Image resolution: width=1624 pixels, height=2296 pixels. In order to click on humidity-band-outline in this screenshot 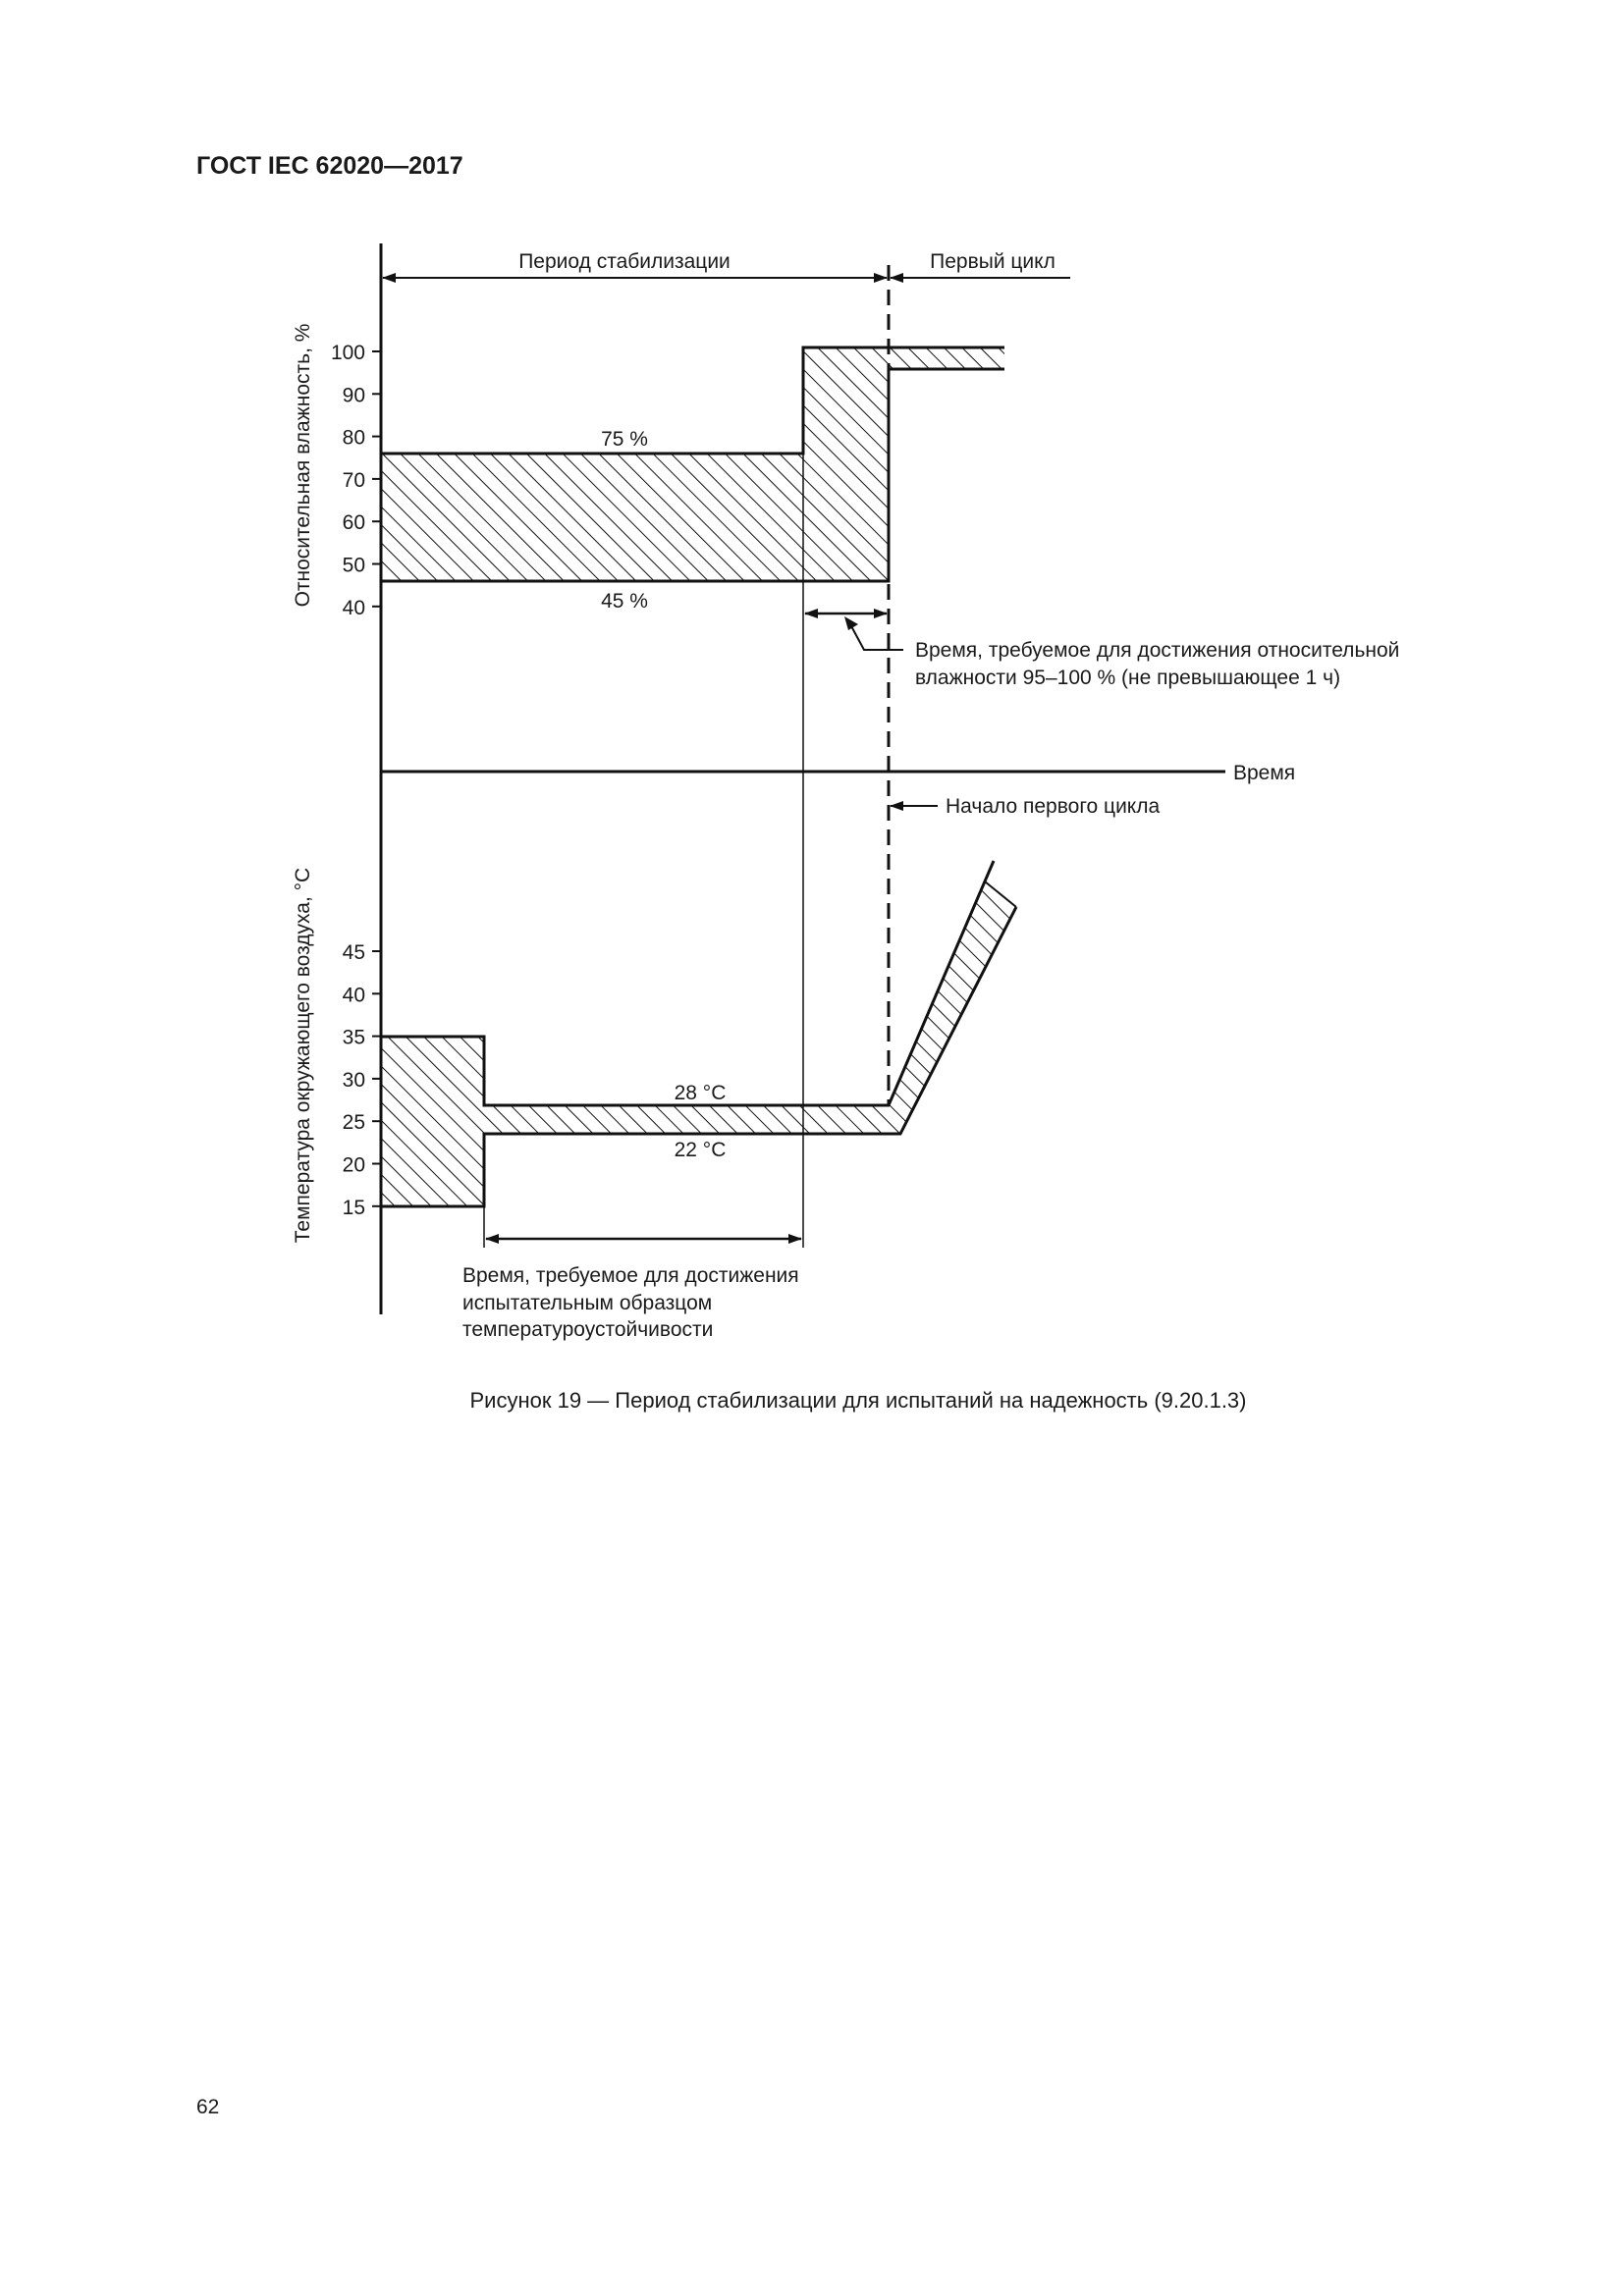, I will do `click(692, 464)`.